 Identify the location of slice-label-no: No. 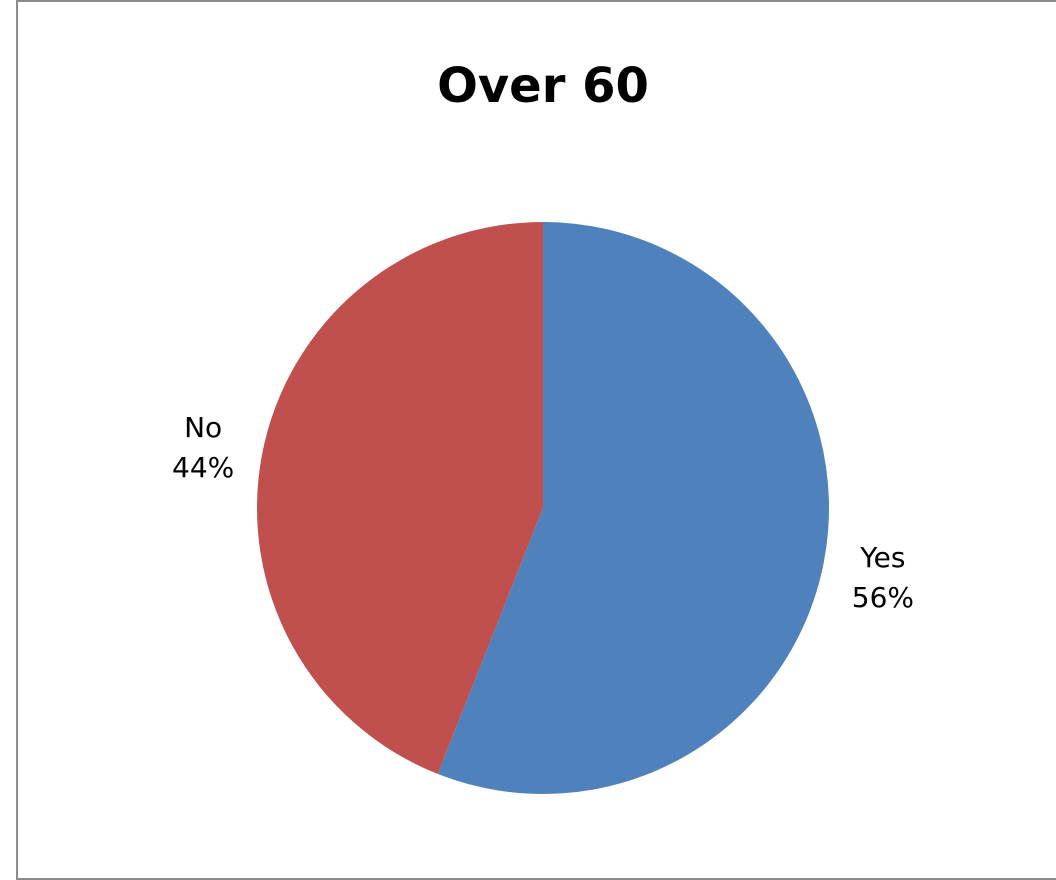
(203, 427).